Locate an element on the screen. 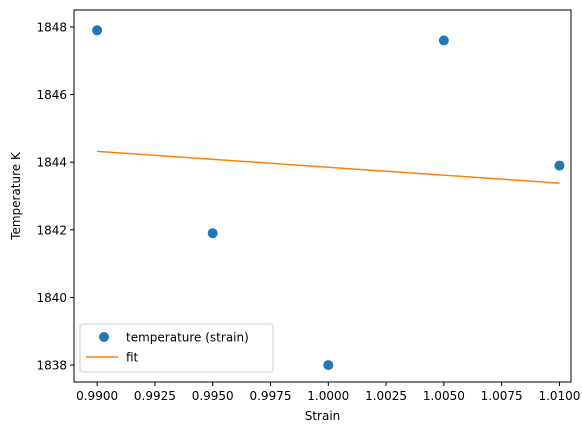 The image size is (582, 432). fit-line is located at coordinates (328, 167).